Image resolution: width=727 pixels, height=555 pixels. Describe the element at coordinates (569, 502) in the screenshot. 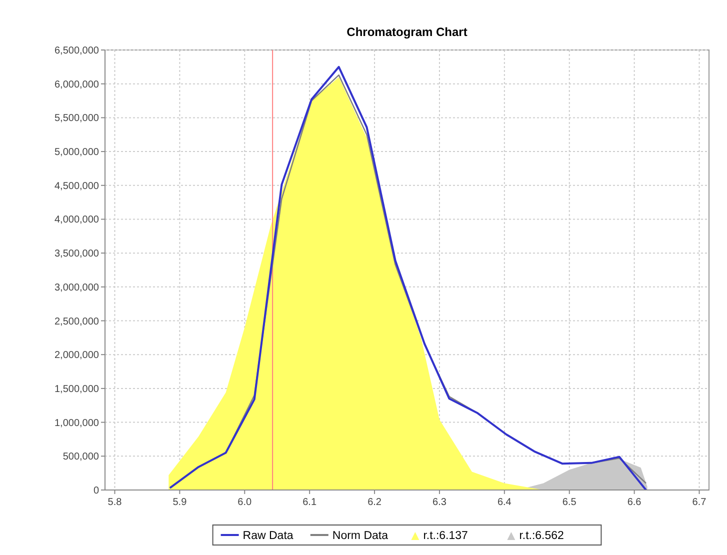

I see `x-tick-label: 6.5` at that location.